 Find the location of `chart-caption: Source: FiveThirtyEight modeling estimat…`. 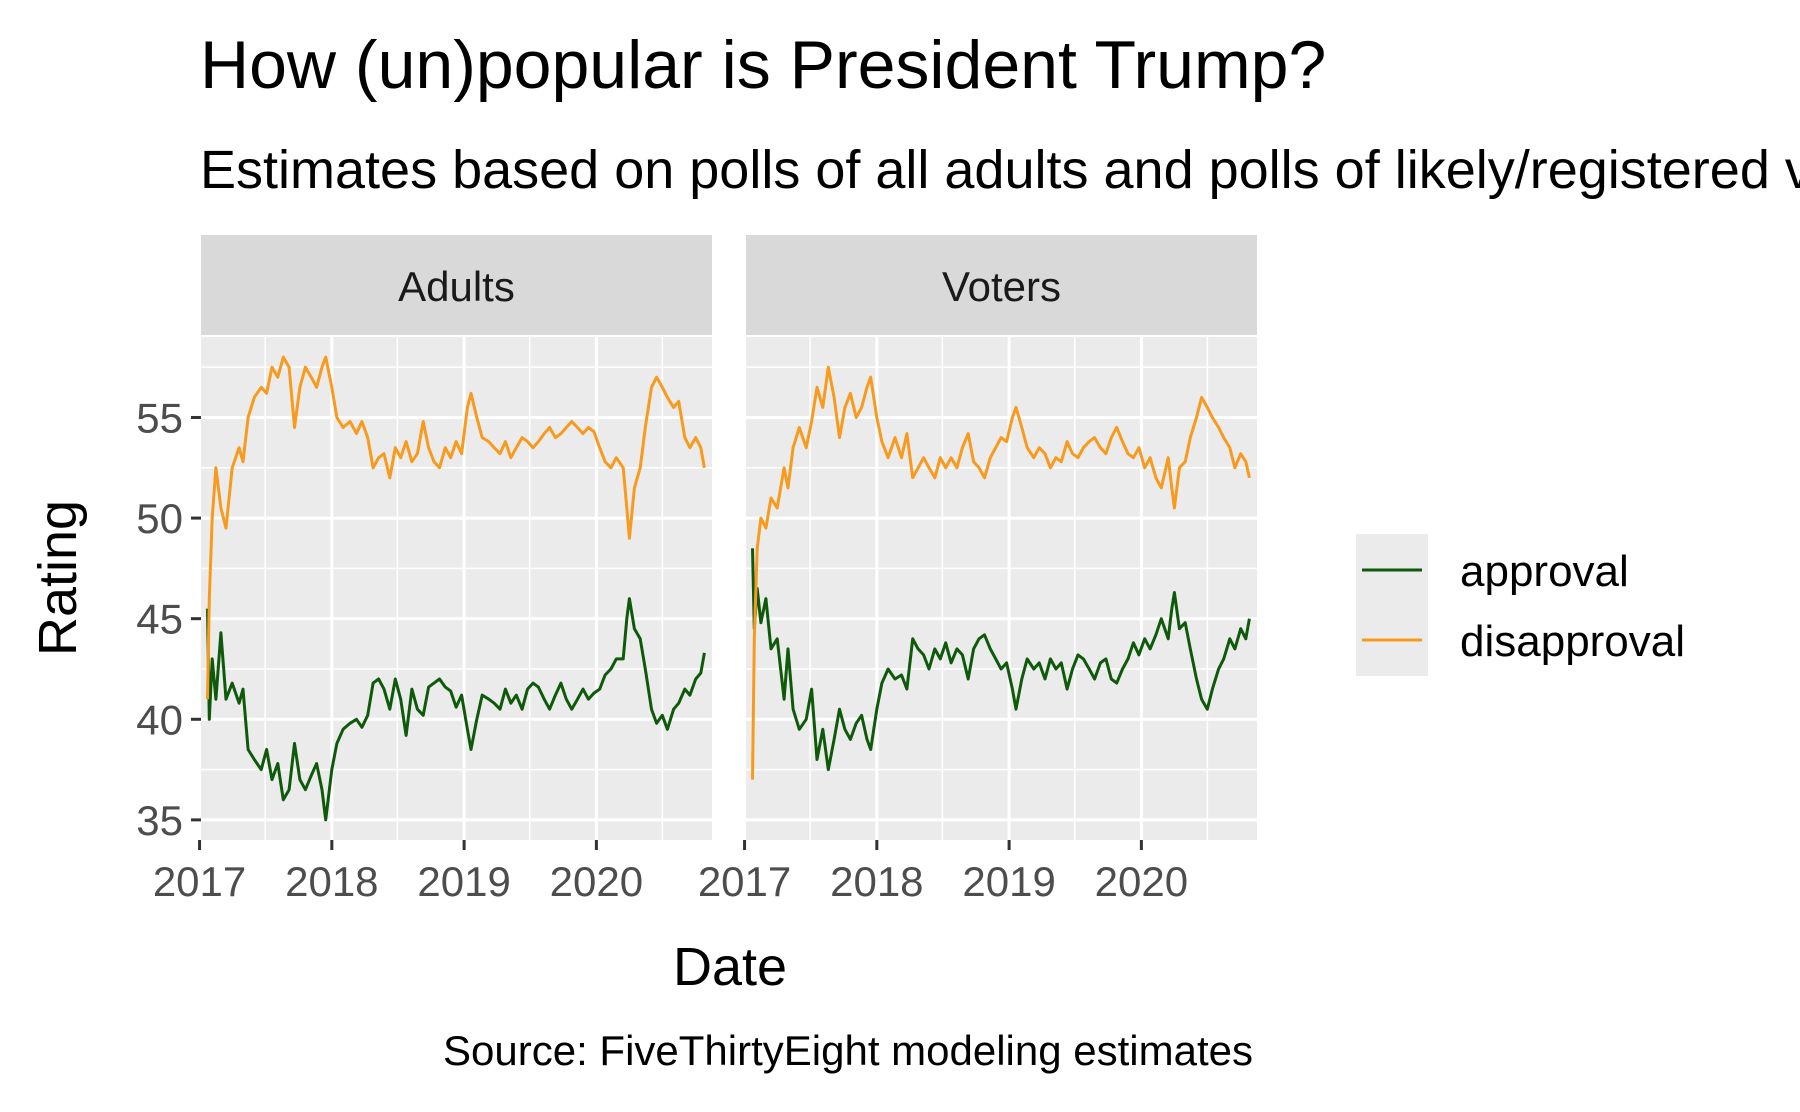

chart-caption: Source: FiveThirtyEight modeling estimat… is located at coordinates (848, 1050).